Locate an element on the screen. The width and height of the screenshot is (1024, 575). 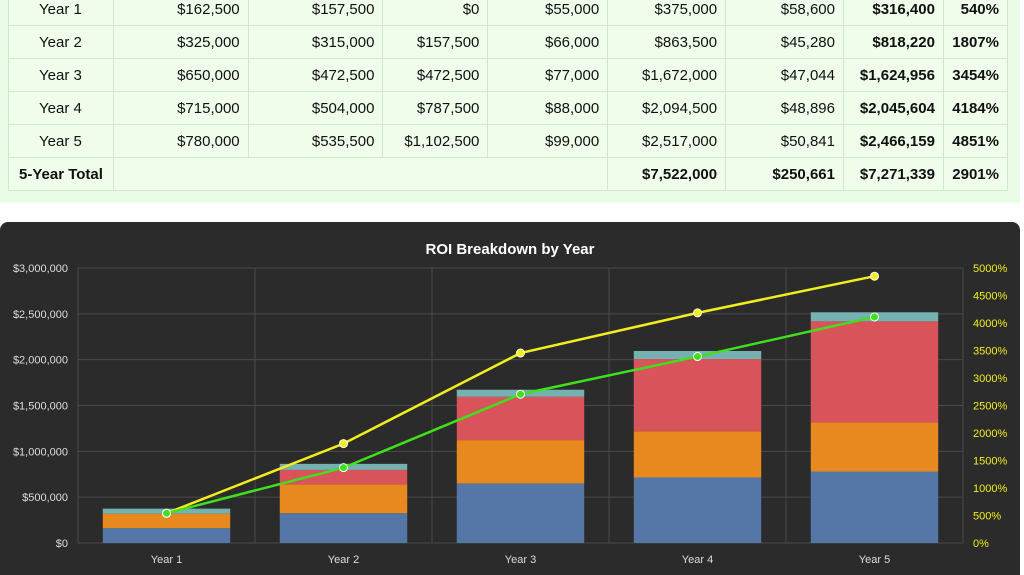
table-cell: $58,600 is located at coordinates (784, 13).